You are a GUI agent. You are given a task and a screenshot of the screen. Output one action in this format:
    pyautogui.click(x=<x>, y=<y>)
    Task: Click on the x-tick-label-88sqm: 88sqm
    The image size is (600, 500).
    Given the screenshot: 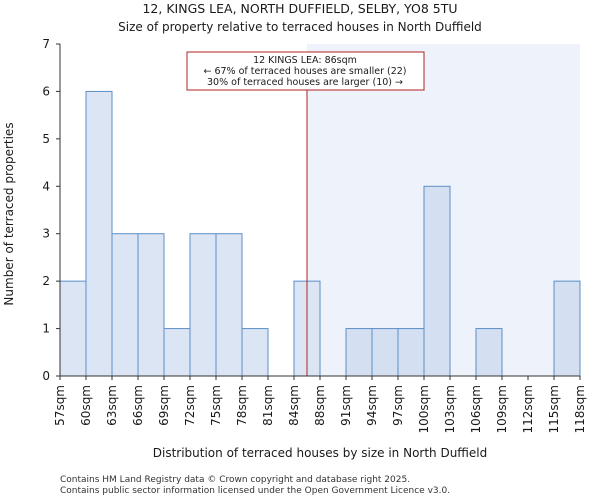 What is the action you would take?
    pyautogui.click(x=320, y=405)
    